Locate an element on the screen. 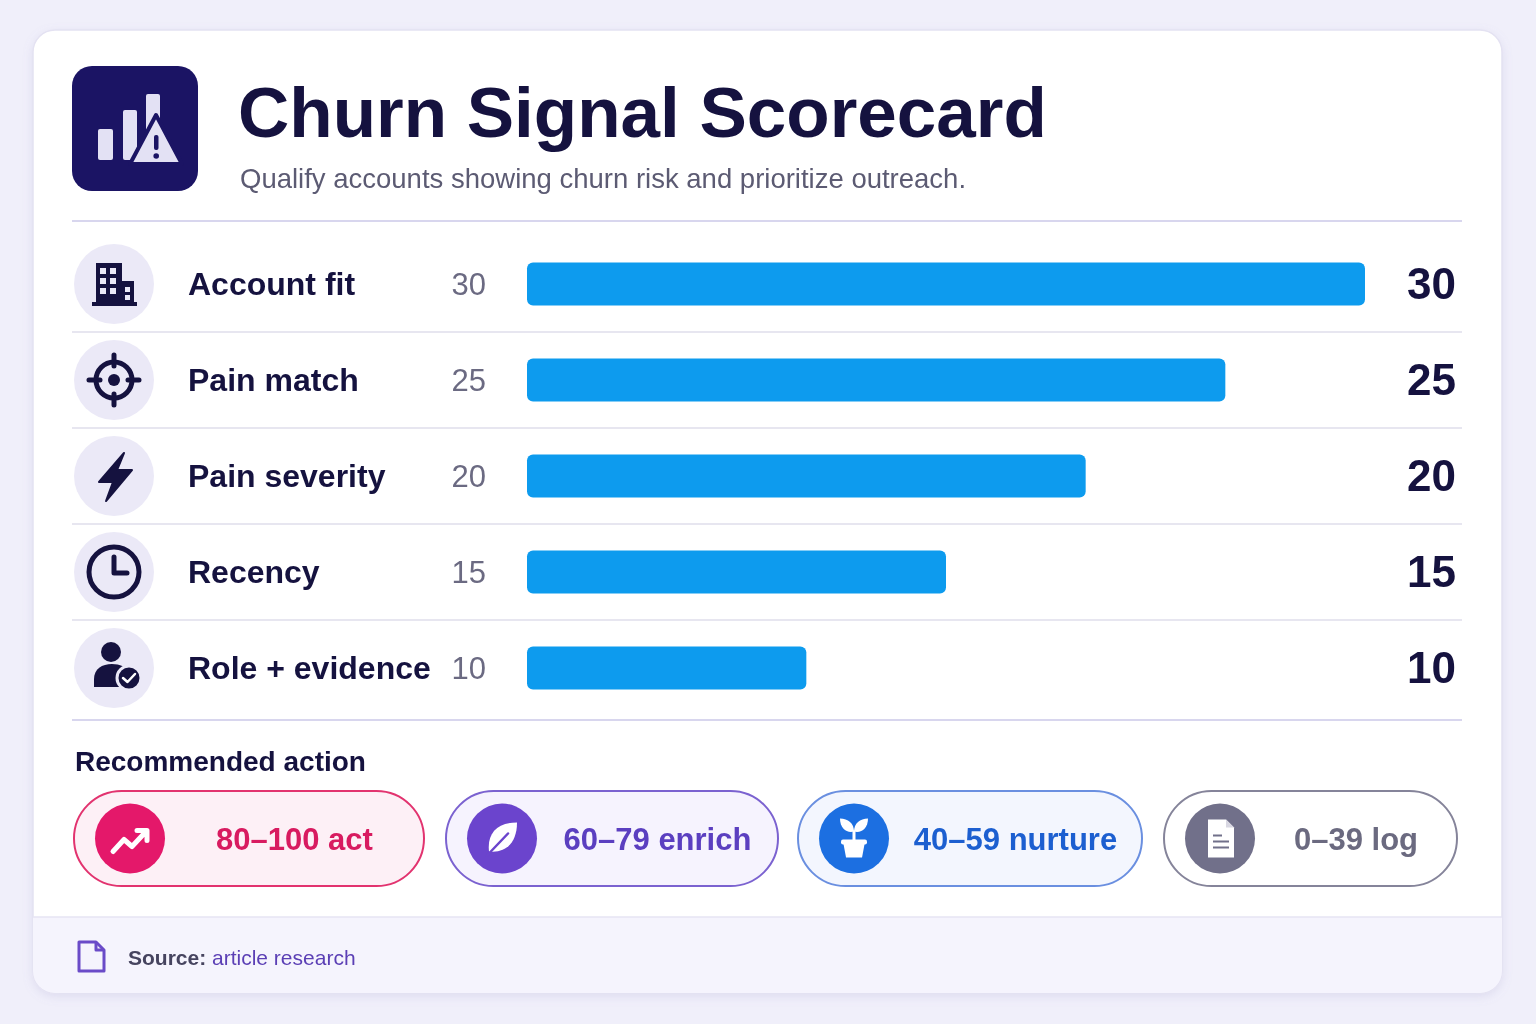  text: 15 is located at coordinates (1431, 571).